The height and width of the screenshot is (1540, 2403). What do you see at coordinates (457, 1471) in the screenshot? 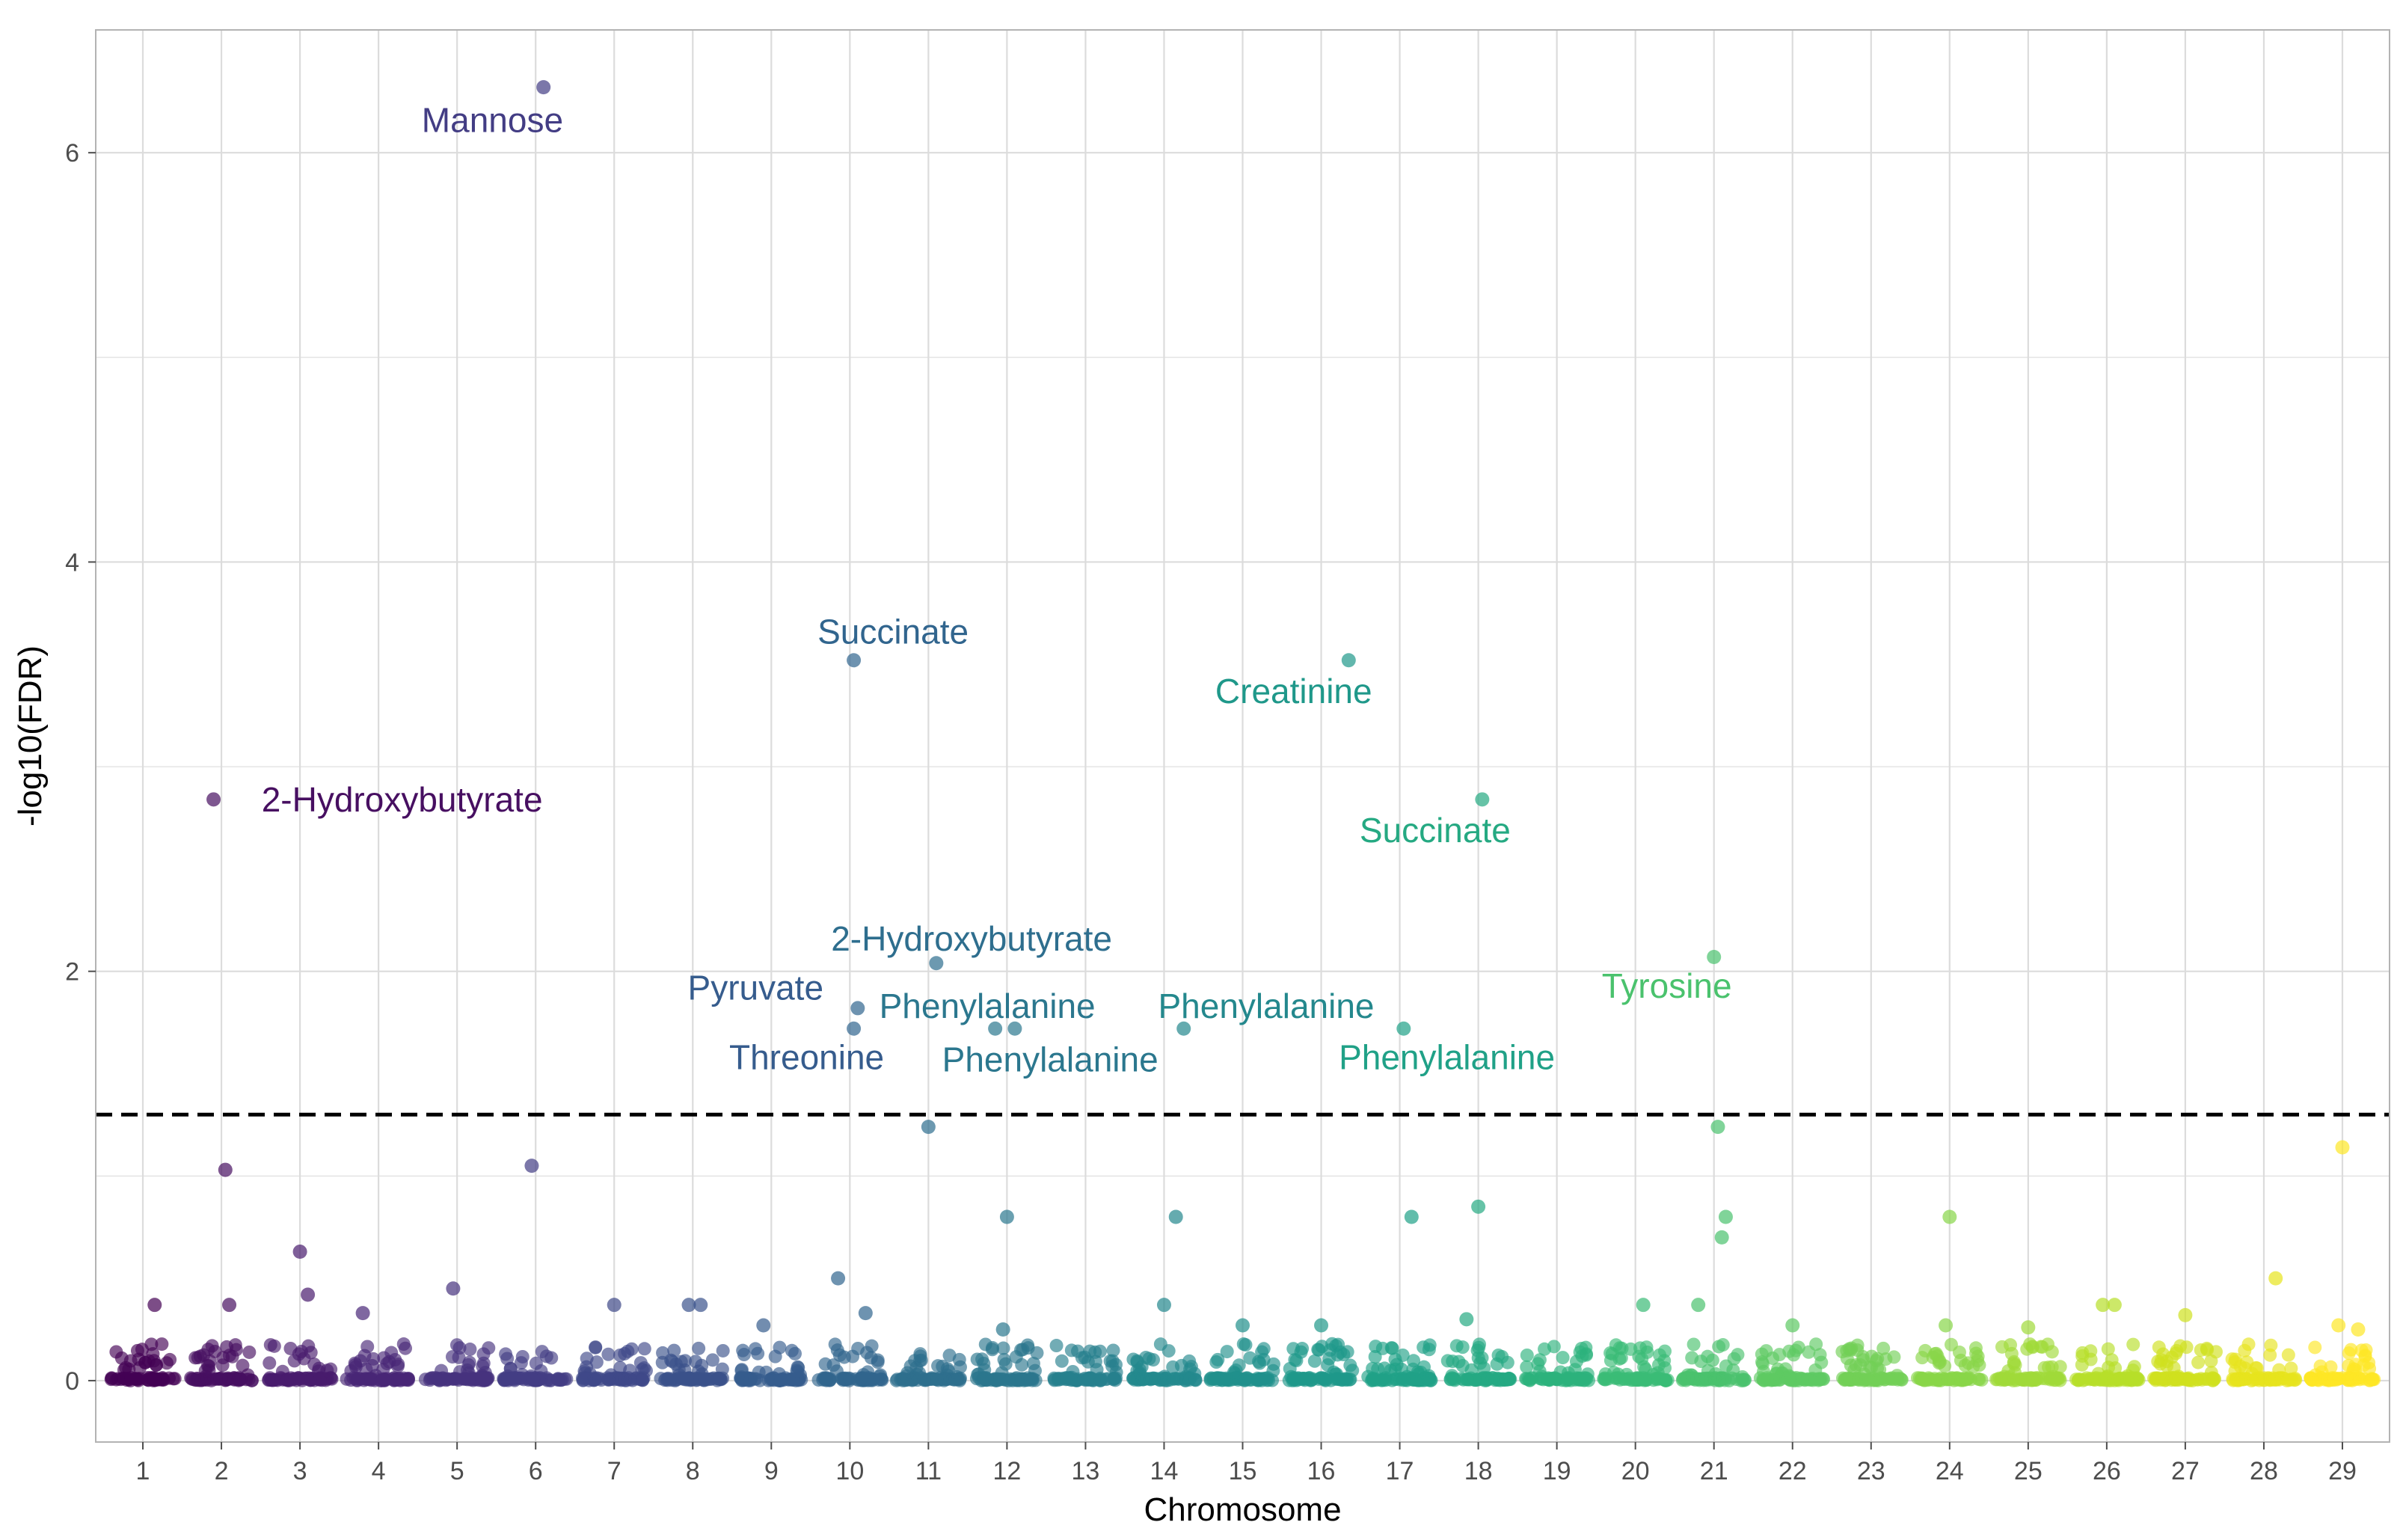
I see `x-tick-label: 5` at bounding box center [457, 1471].